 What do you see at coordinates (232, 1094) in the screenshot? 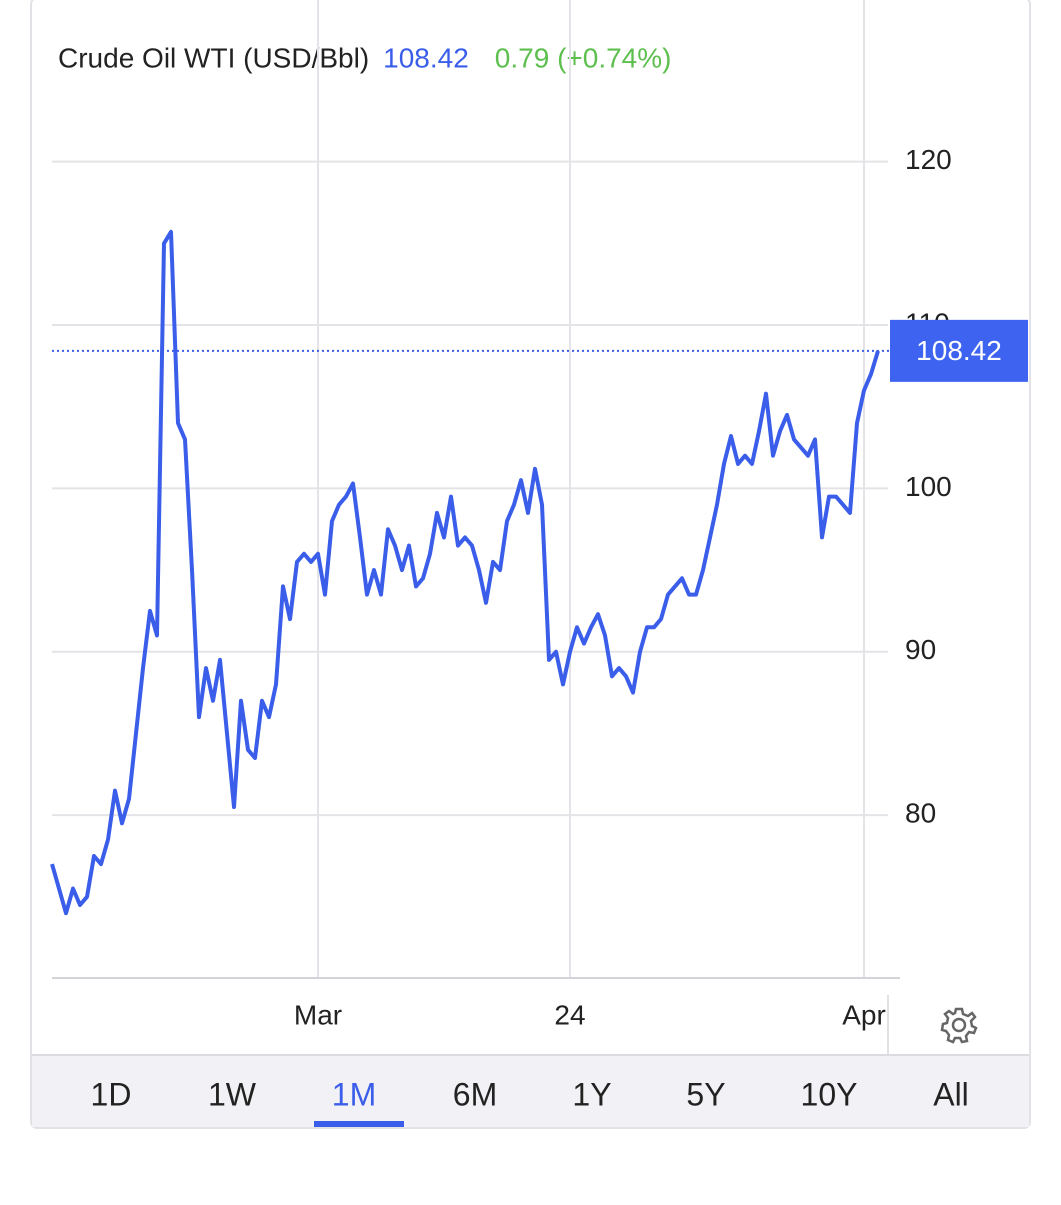
I see `range-button: 1W` at bounding box center [232, 1094].